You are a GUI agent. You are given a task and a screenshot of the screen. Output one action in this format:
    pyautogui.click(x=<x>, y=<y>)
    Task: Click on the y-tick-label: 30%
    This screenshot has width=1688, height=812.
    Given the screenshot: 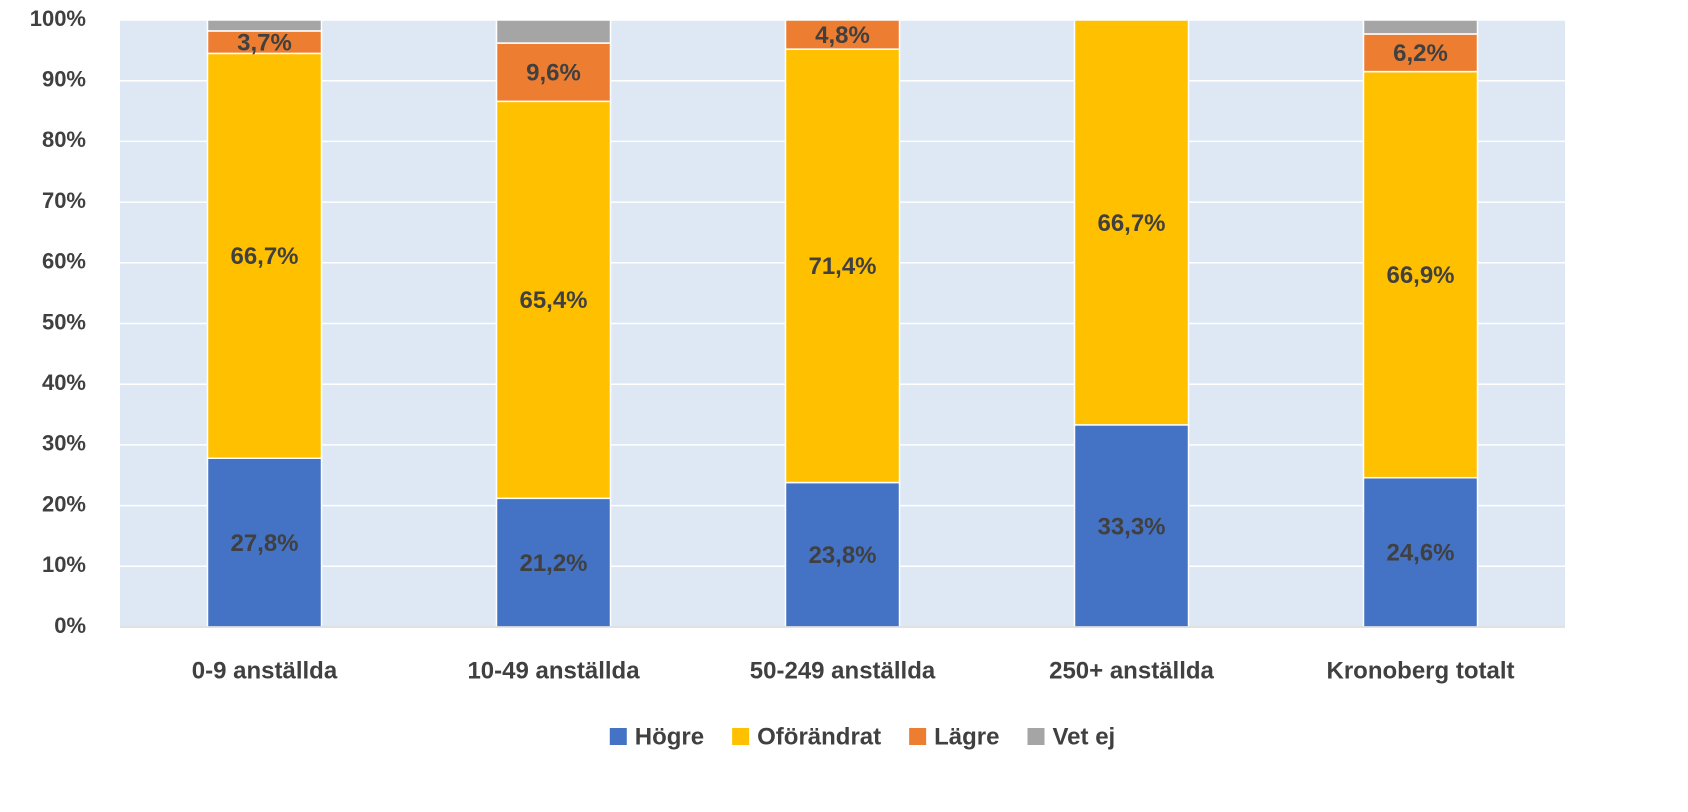 What is the action you would take?
    pyautogui.click(x=64, y=443)
    